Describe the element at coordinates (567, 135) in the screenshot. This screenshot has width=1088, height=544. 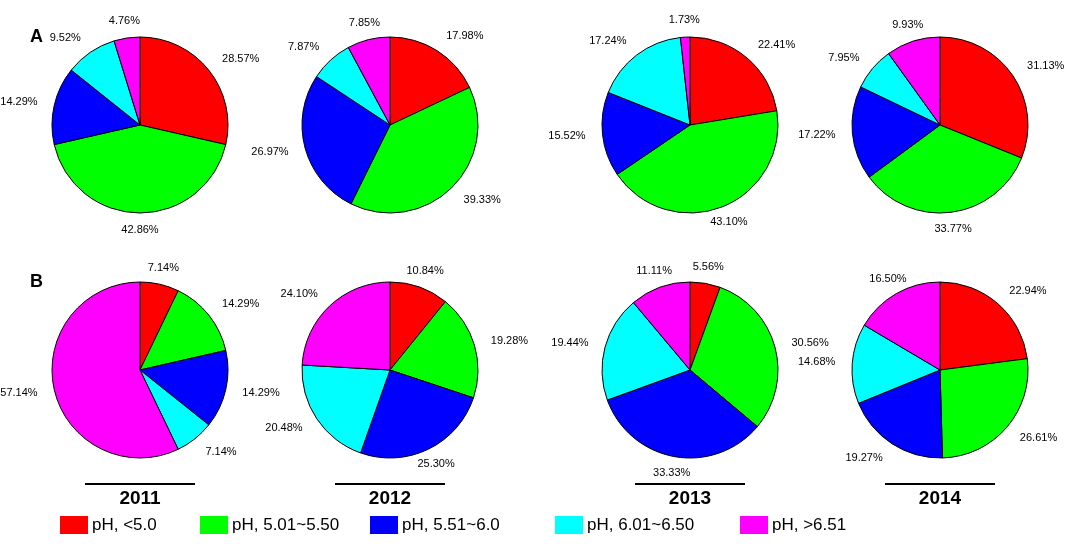
I see `data-label: 15.52%` at that location.